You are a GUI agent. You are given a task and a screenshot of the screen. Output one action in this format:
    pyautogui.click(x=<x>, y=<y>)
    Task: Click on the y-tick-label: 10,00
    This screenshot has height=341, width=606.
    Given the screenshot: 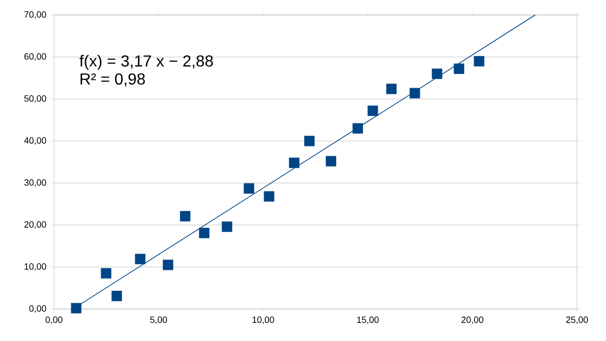 What is the action you would take?
    pyautogui.click(x=35, y=267)
    